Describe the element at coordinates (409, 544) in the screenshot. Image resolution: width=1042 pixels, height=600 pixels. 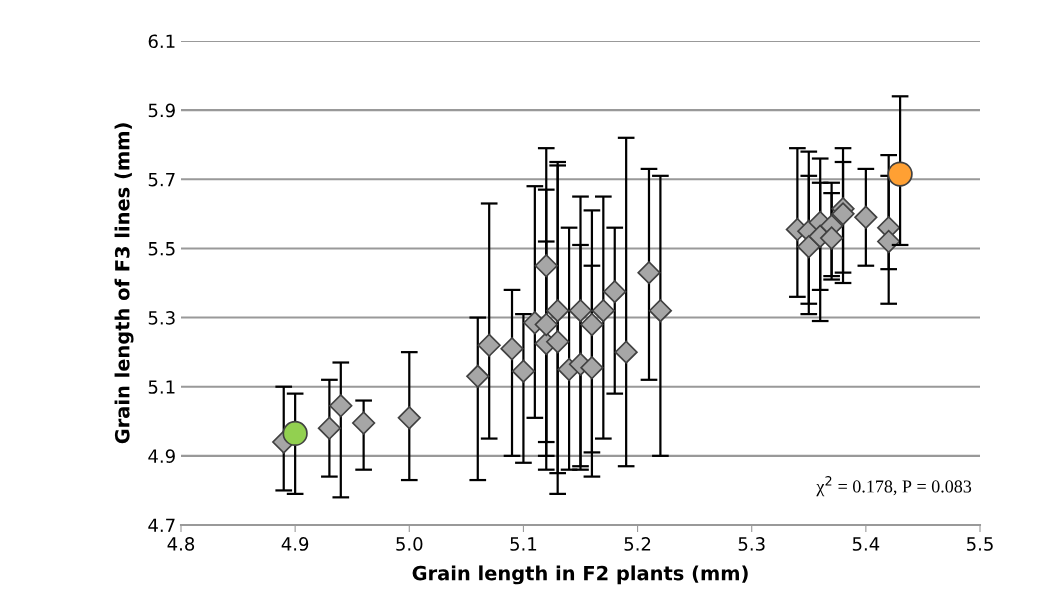
I see `x-tick-label: 5.0` at that location.